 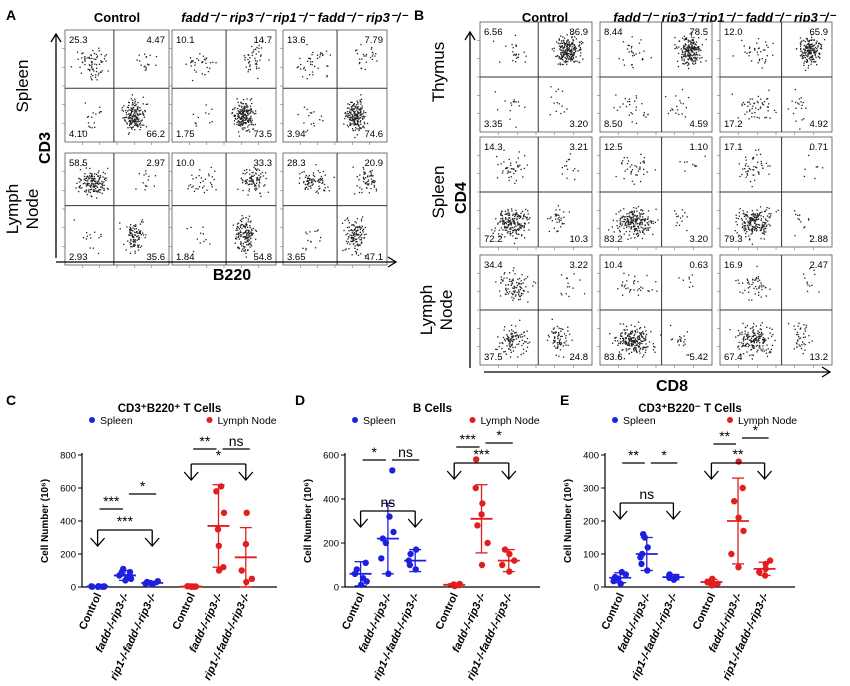 I want to click on title-rip1-fadd-rip3: rip1⁻/⁻ fadd⁻/⁻ rip3⁻/⁻, so click(x=341, y=17).